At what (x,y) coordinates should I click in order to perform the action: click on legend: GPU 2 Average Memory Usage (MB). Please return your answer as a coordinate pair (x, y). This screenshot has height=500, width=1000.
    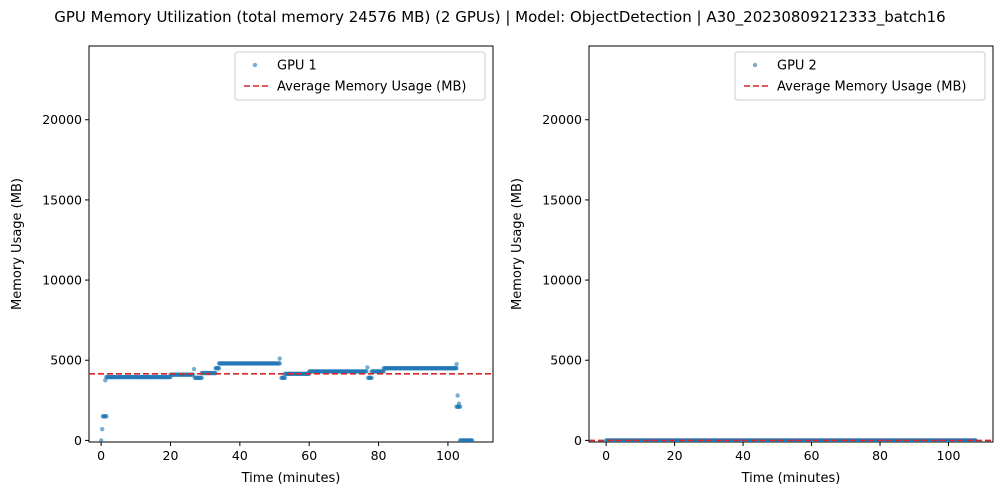
    Looking at the image, I should click on (860, 76).